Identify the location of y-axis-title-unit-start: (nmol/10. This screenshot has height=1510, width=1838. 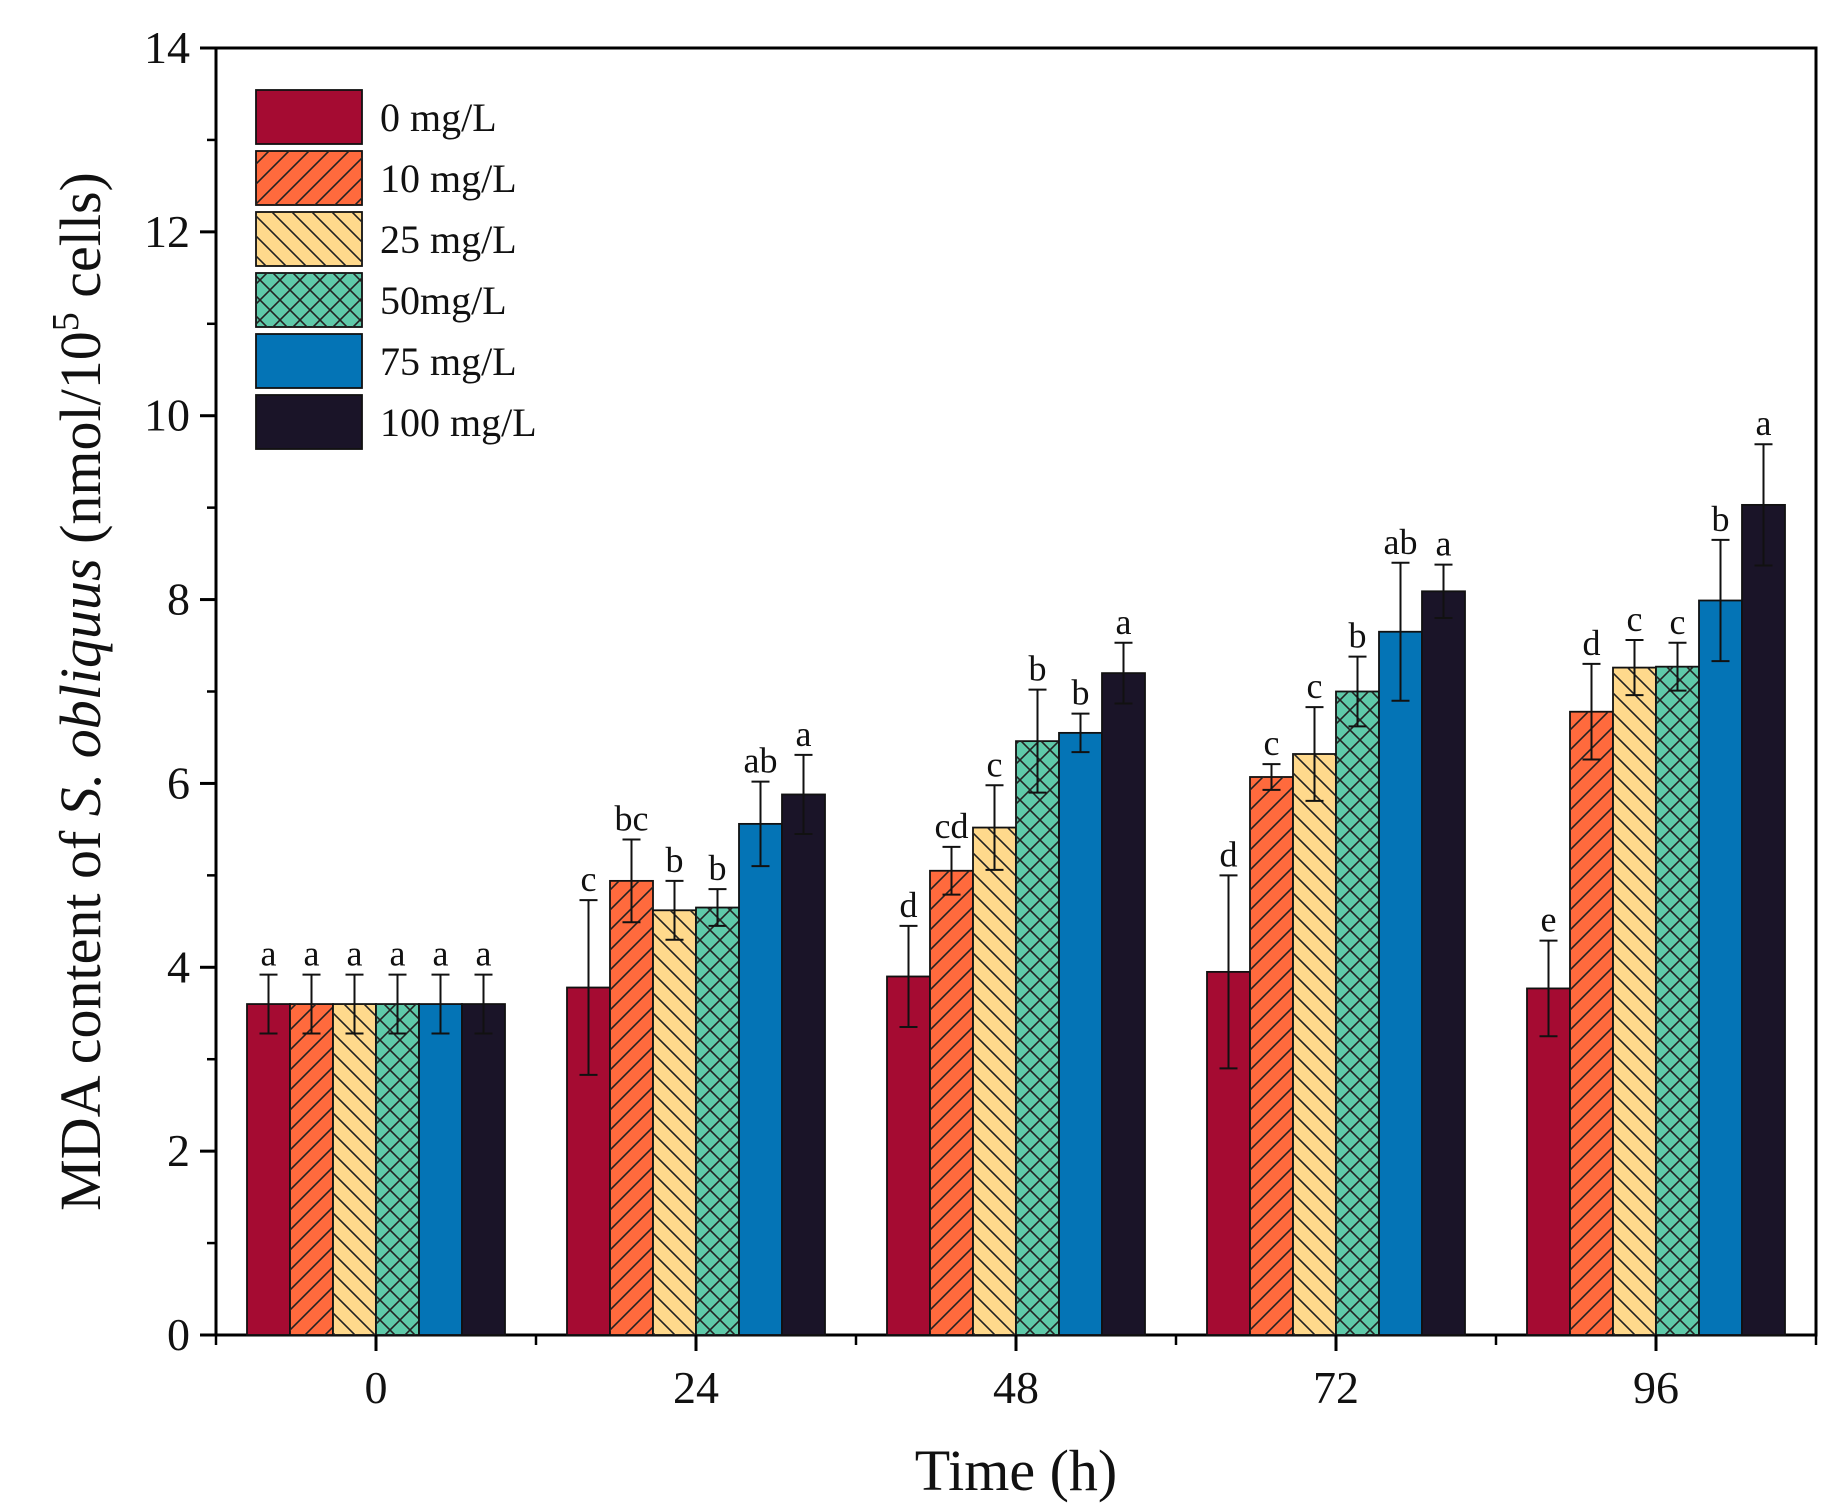
(80, 444).